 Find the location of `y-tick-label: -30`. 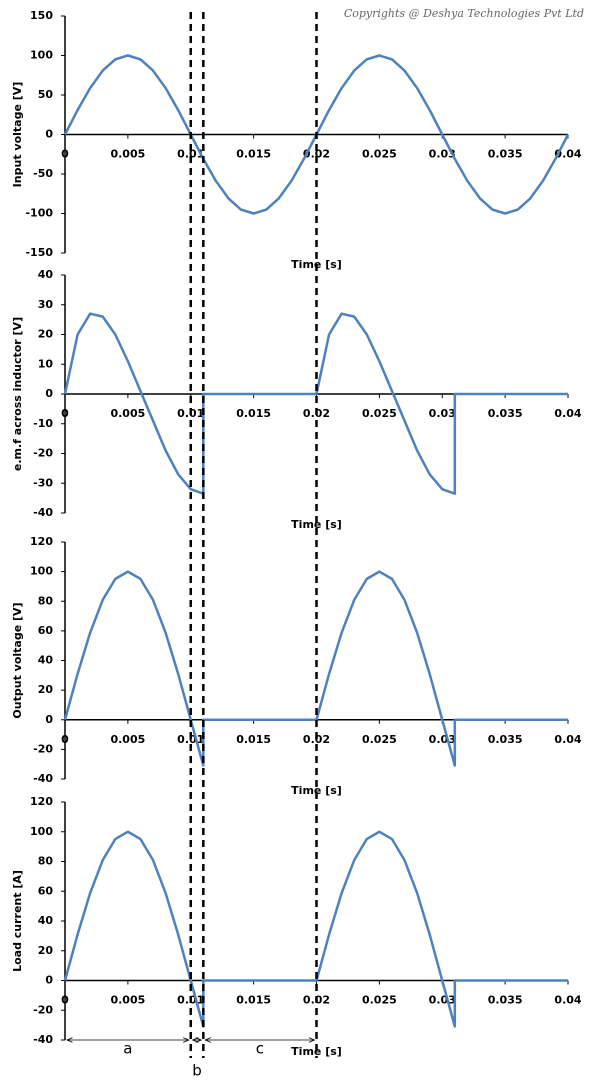

y-tick-label: -30 is located at coordinates (43, 482).